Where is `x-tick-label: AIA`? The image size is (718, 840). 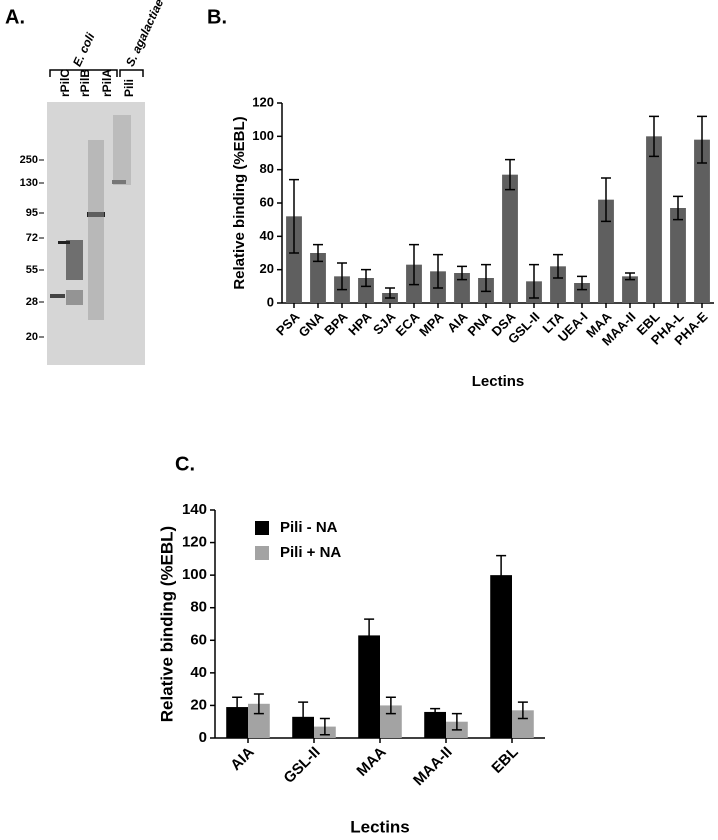
x-tick-label: AIA is located at coordinates (242, 759).